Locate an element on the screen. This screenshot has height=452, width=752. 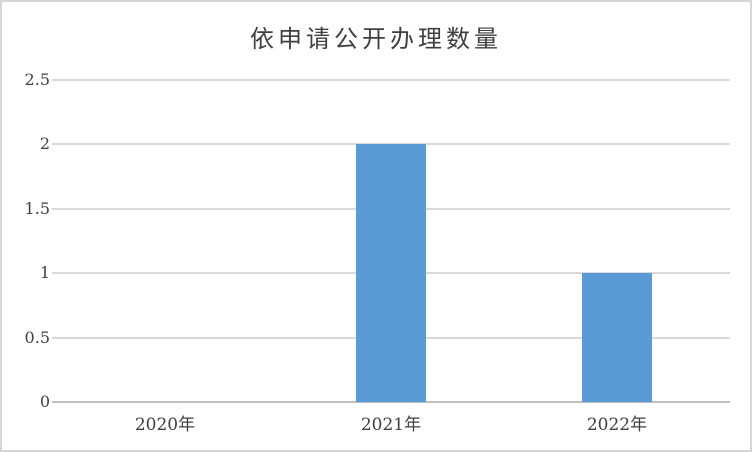
y-axis-tick-label: 0.5 is located at coordinates (37, 337).